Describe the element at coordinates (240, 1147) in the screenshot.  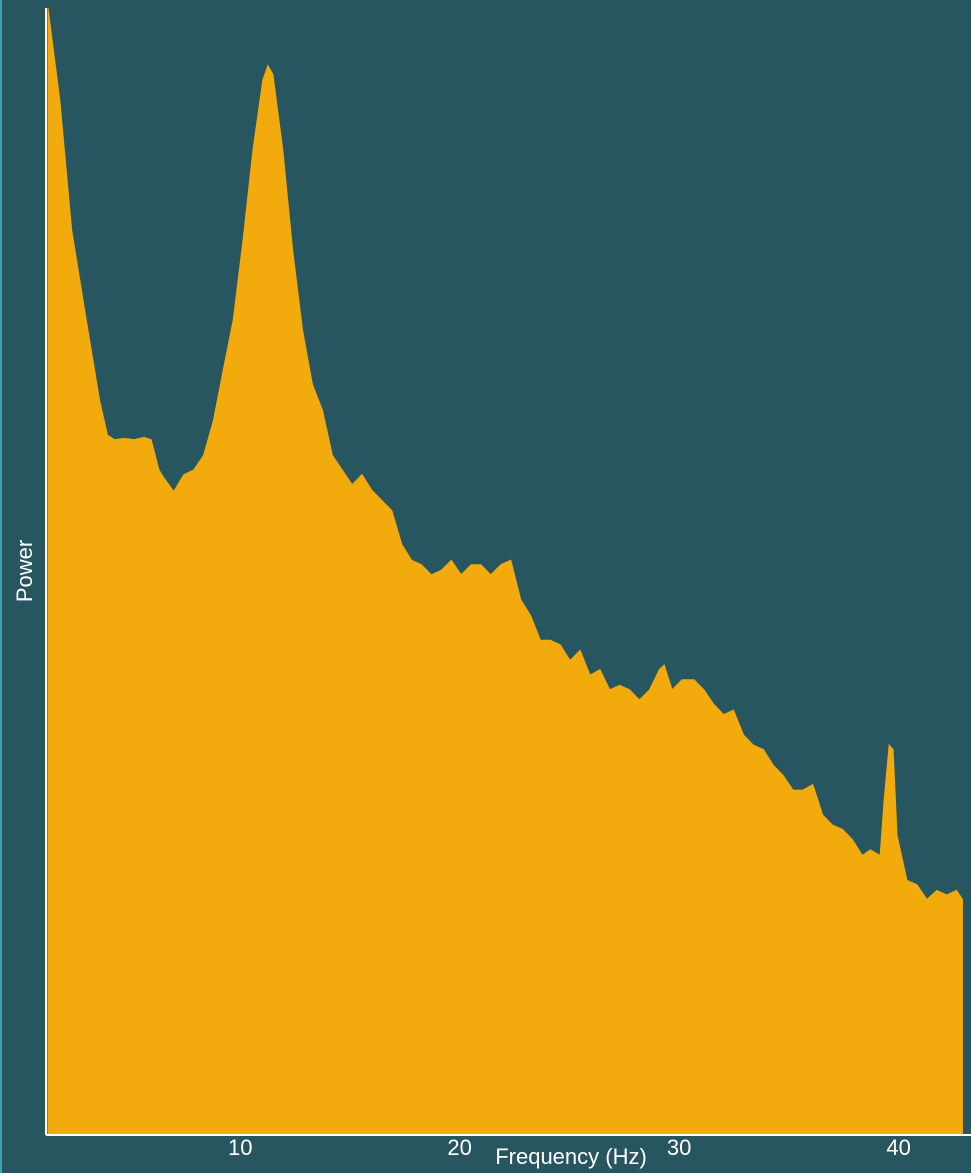
I see `x-tick-label: 10` at that location.